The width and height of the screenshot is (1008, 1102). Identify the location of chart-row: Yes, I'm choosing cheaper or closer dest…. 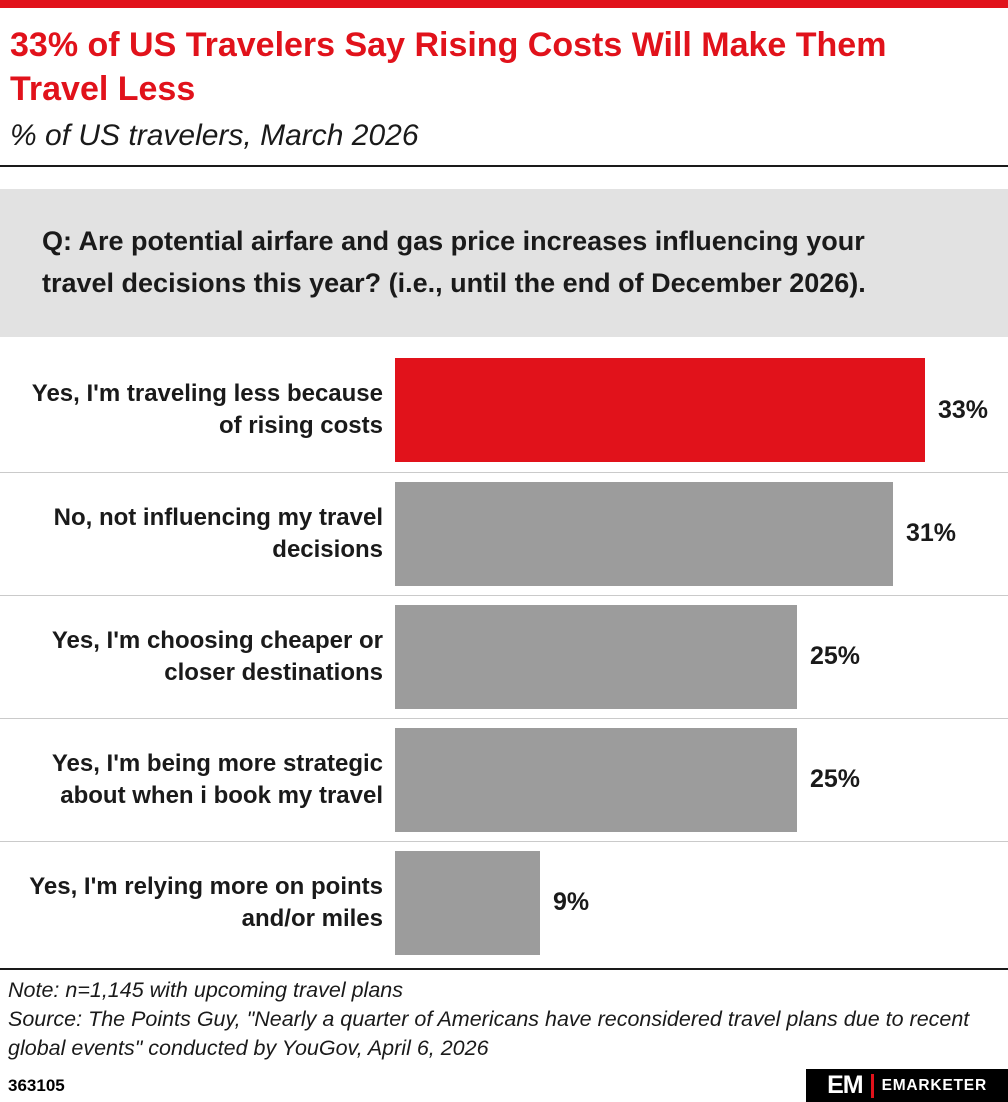
(504, 656).